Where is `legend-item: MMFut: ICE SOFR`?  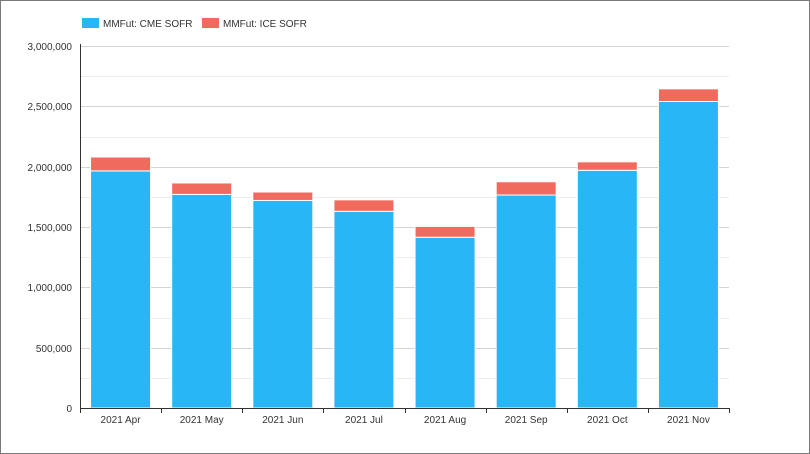 legend-item: MMFut: ICE SOFR is located at coordinates (254, 24).